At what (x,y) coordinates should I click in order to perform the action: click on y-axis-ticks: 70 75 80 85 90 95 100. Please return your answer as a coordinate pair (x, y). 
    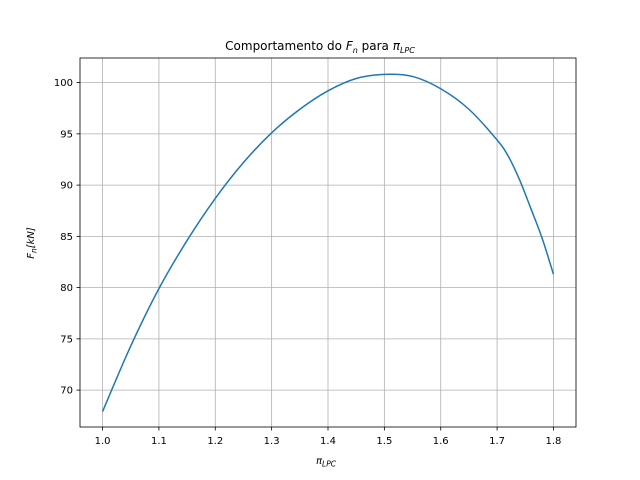
    Looking at the image, I should click on (67, 237).